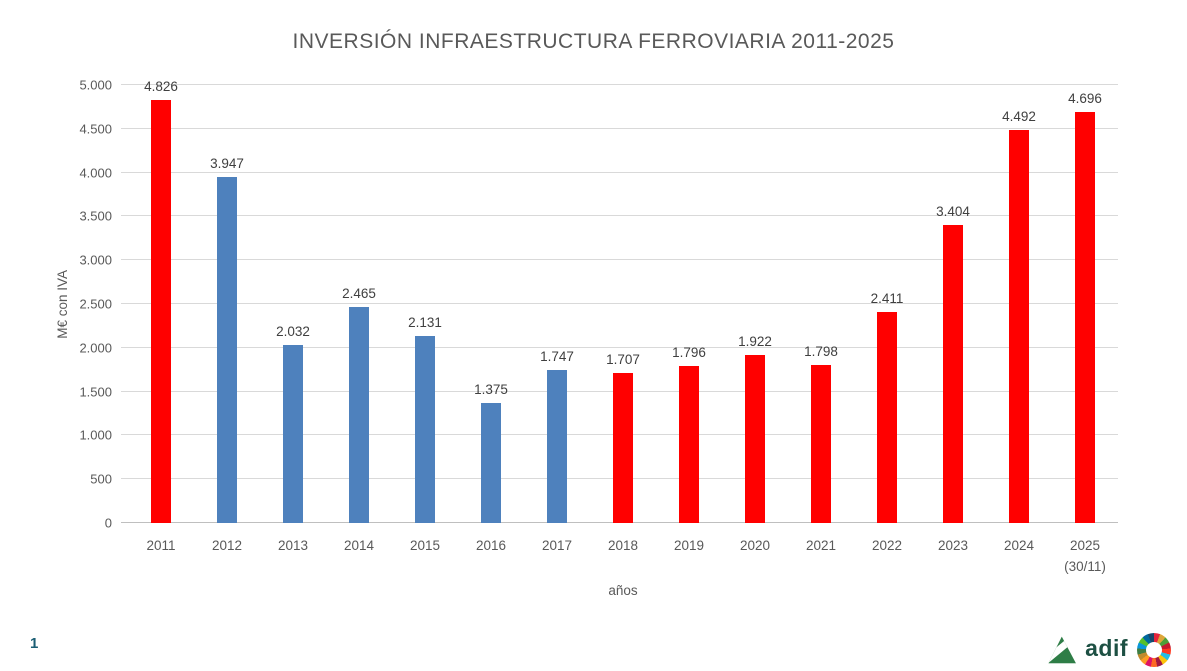 This screenshot has height=671, width=1187. Describe the element at coordinates (161, 311) in the screenshot. I see `bar-2011` at that location.